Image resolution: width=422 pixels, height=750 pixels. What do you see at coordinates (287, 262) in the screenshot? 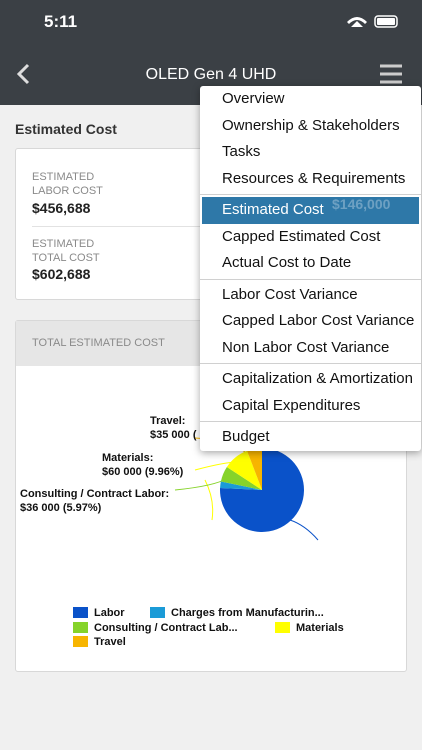
I see `menu-item: Actual Cost to Date` at bounding box center [287, 262].